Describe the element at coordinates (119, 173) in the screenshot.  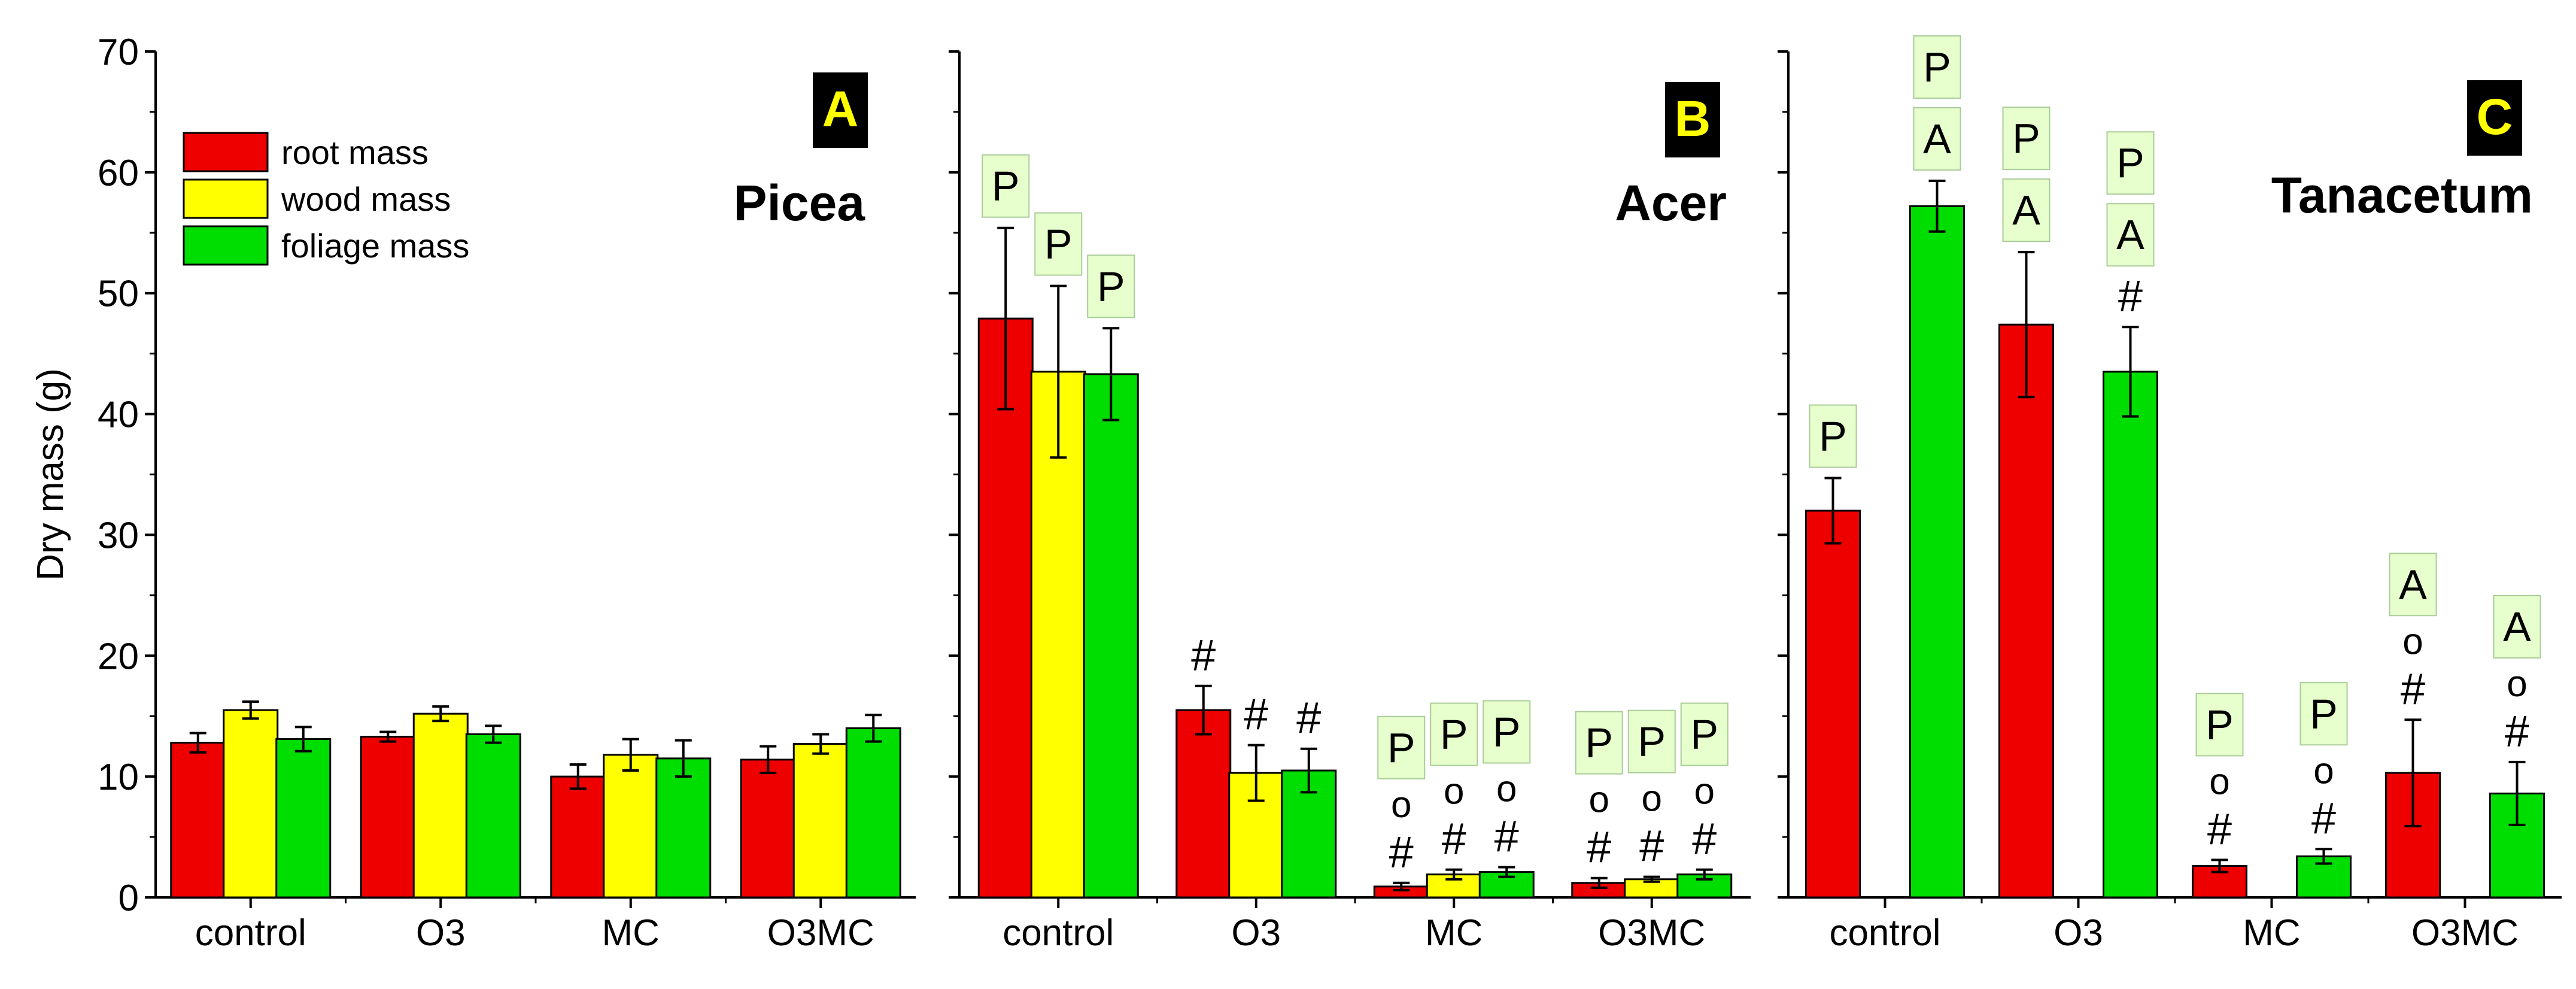
I see `y-tick-label: 60` at that location.